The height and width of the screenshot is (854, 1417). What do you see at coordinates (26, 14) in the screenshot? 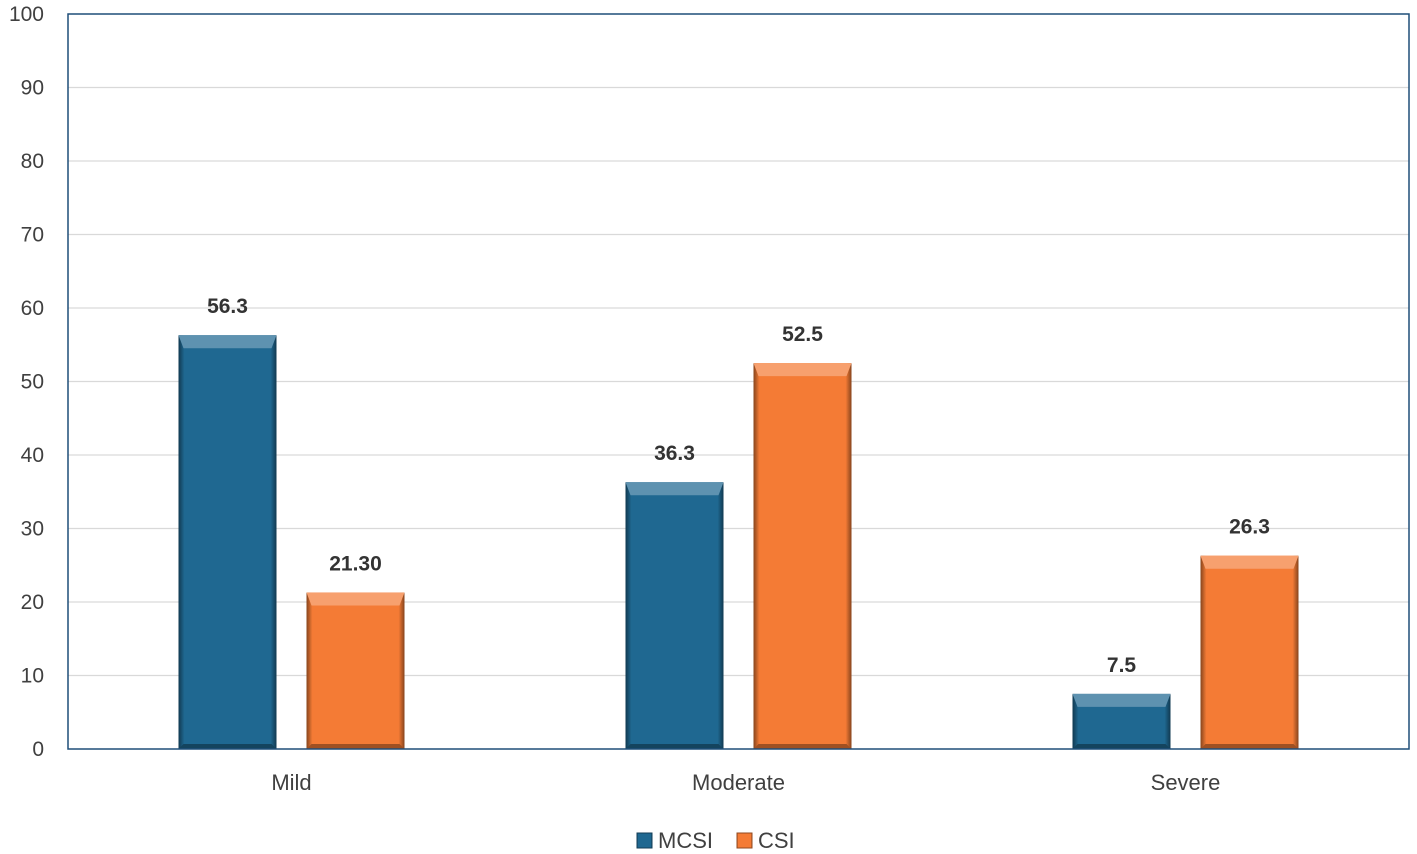
I see `y-tick-label: 100` at bounding box center [26, 14].